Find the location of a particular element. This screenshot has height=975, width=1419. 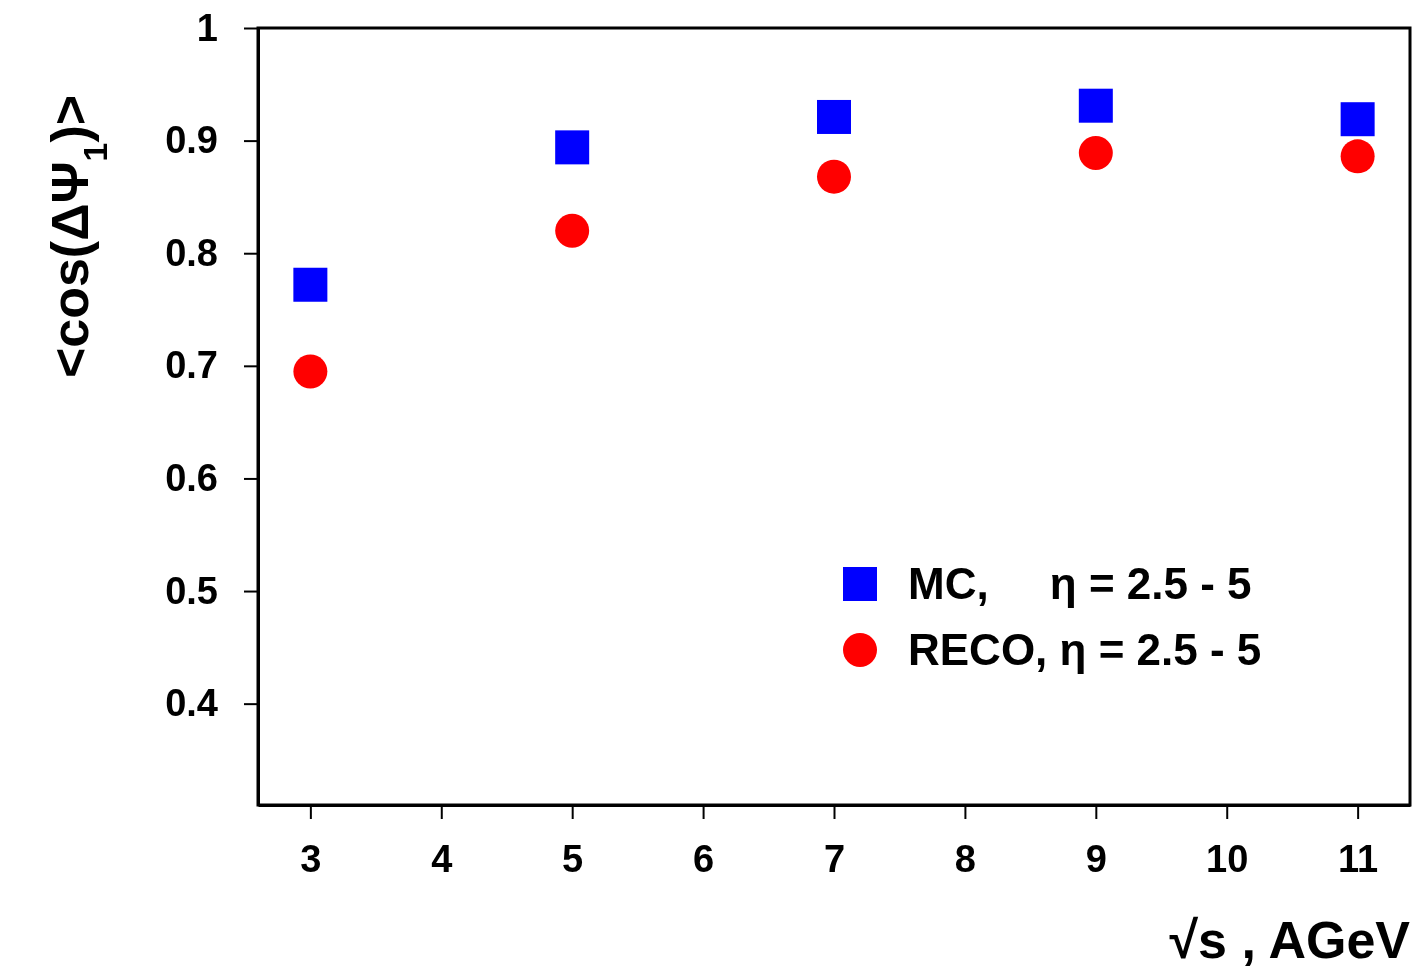

y-tick-label: 0.5 is located at coordinates (191, 590).